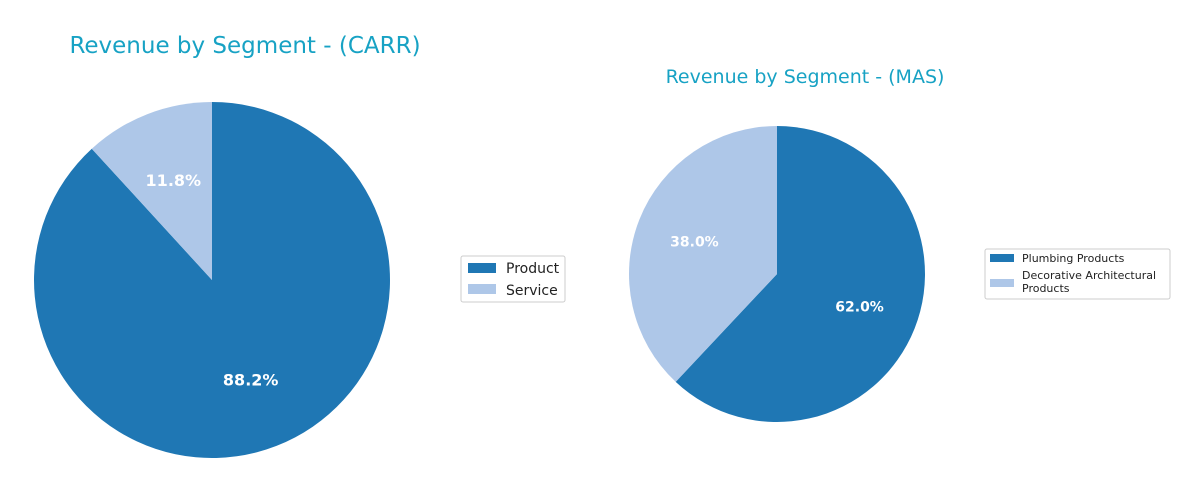 Image resolution: width=1200 pixels, height=492 pixels. What do you see at coordinates (800, 274) in the screenshot?
I see `pie-slice-plumbing-products` at bounding box center [800, 274].